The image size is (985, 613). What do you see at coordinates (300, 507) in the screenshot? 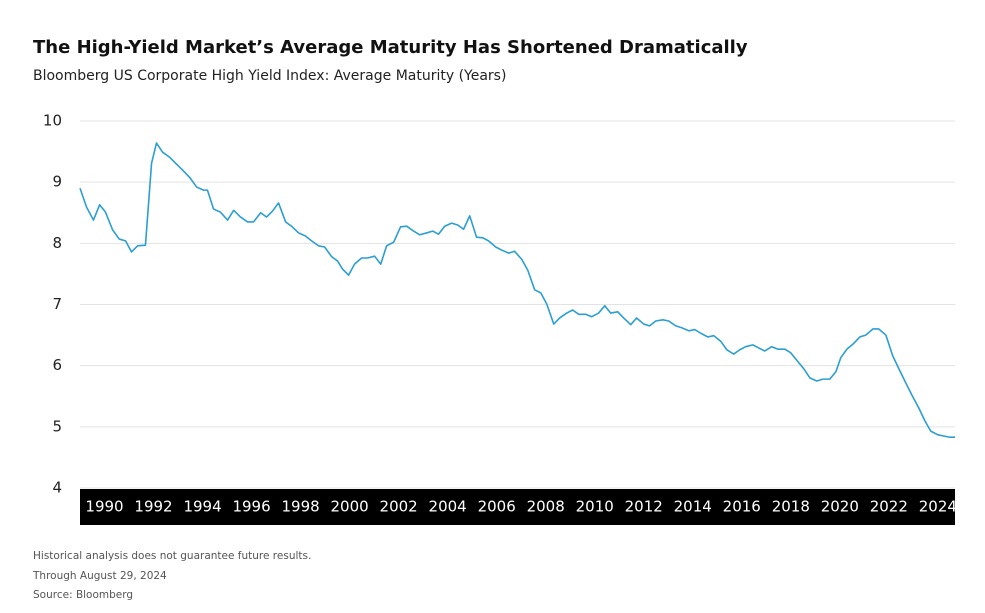
I see `x-tick-label: 1998` at bounding box center [300, 507].